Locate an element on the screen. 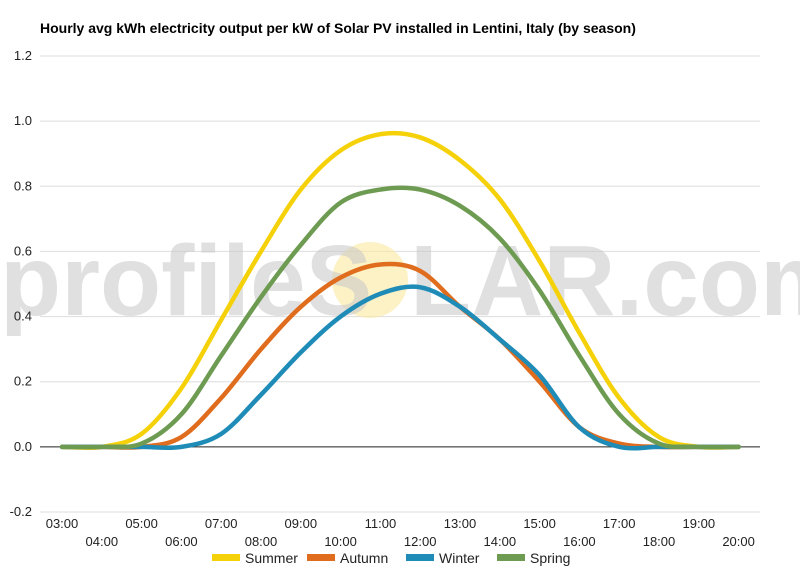  y-tick-label: 0.8 is located at coordinates (23, 185).